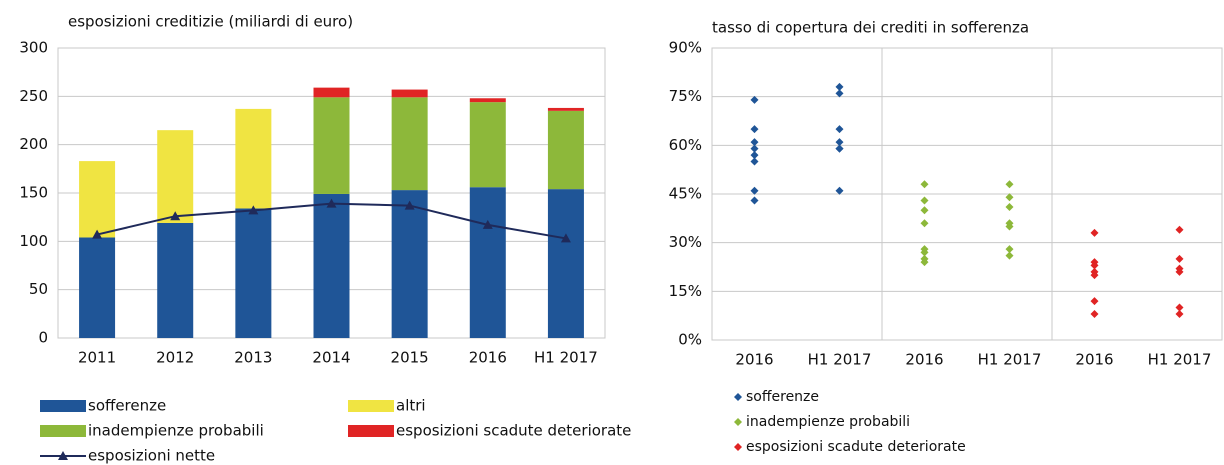 The image size is (1224, 465). What do you see at coordinates (685, 194) in the screenshot?
I see `y-tick-label: 45%` at bounding box center [685, 194].